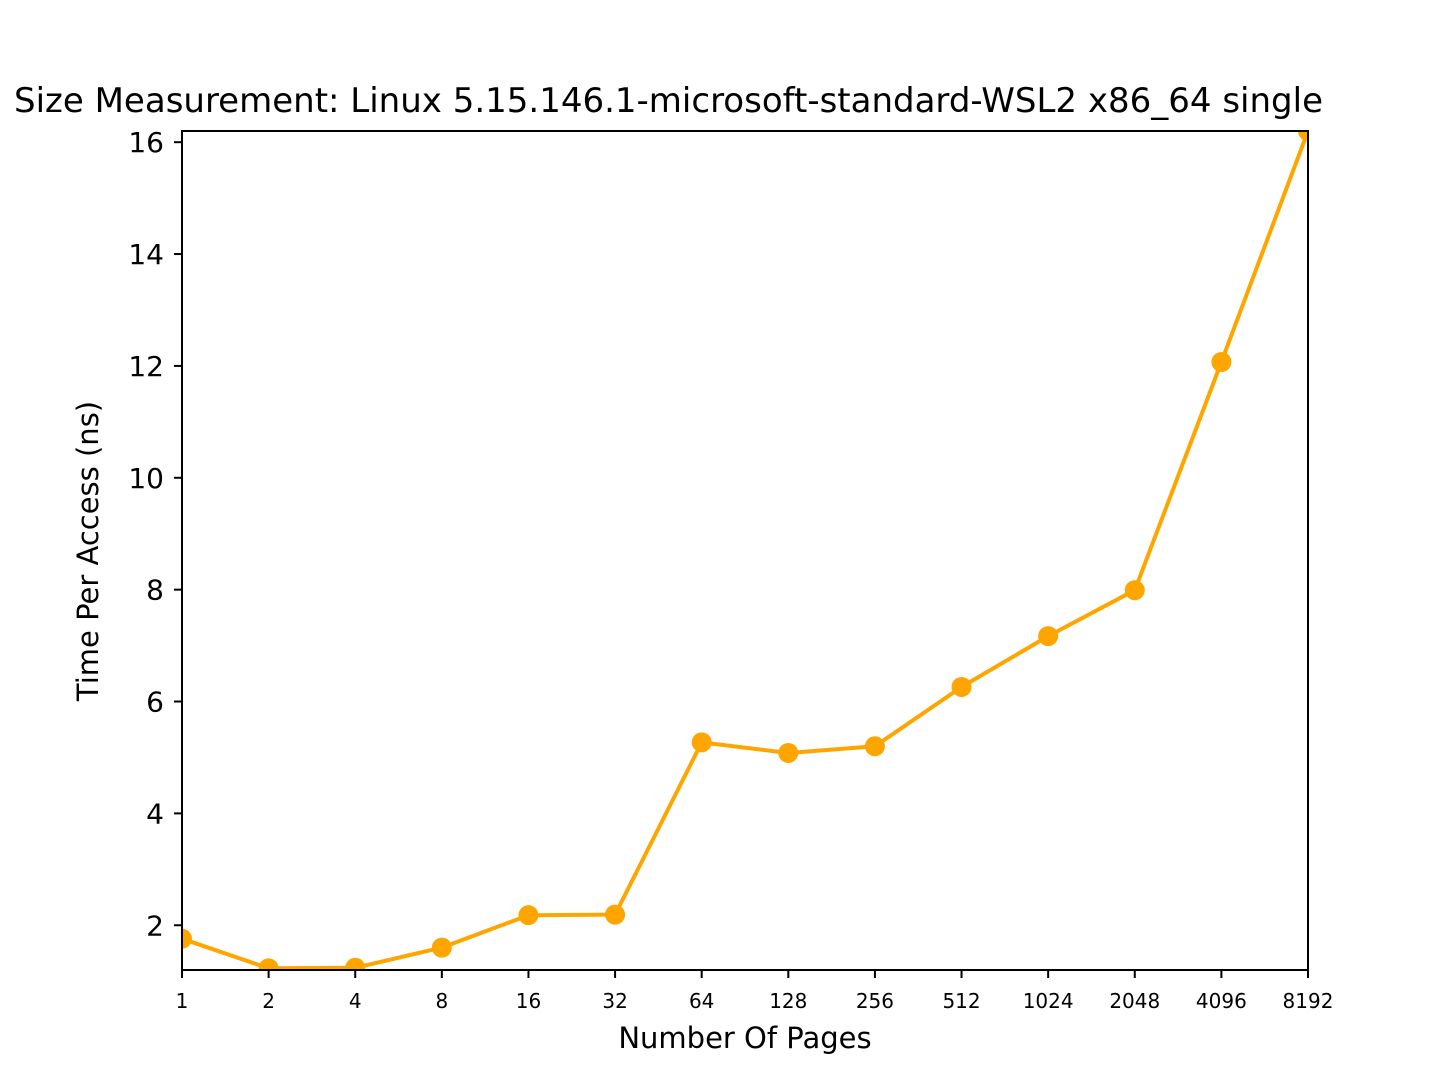  Describe the element at coordinates (755, 991) in the screenshot. I see `x-axis: 1 2 4 8 16 32 64 128 256 512 1024 2048 4096 8192` at that location.